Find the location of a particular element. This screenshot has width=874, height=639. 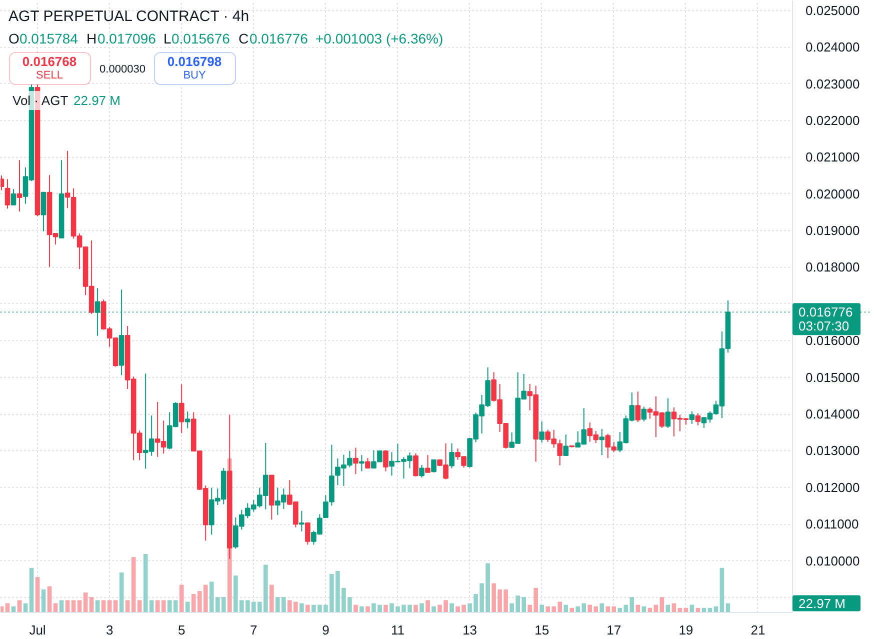

y-tick-label: 0.011000 is located at coordinates (832, 524).